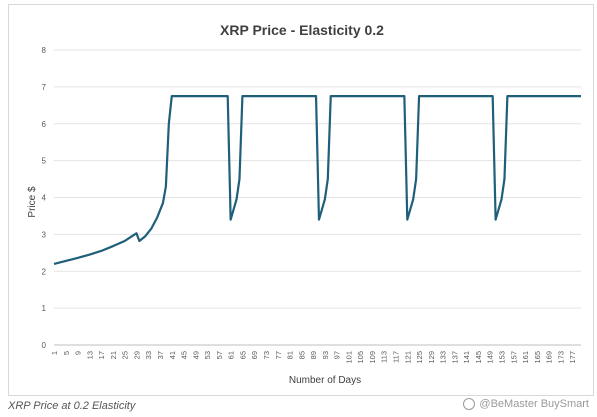  Describe the element at coordinates (44, 345) in the screenshot. I see `y-tick-label: 0` at that location.